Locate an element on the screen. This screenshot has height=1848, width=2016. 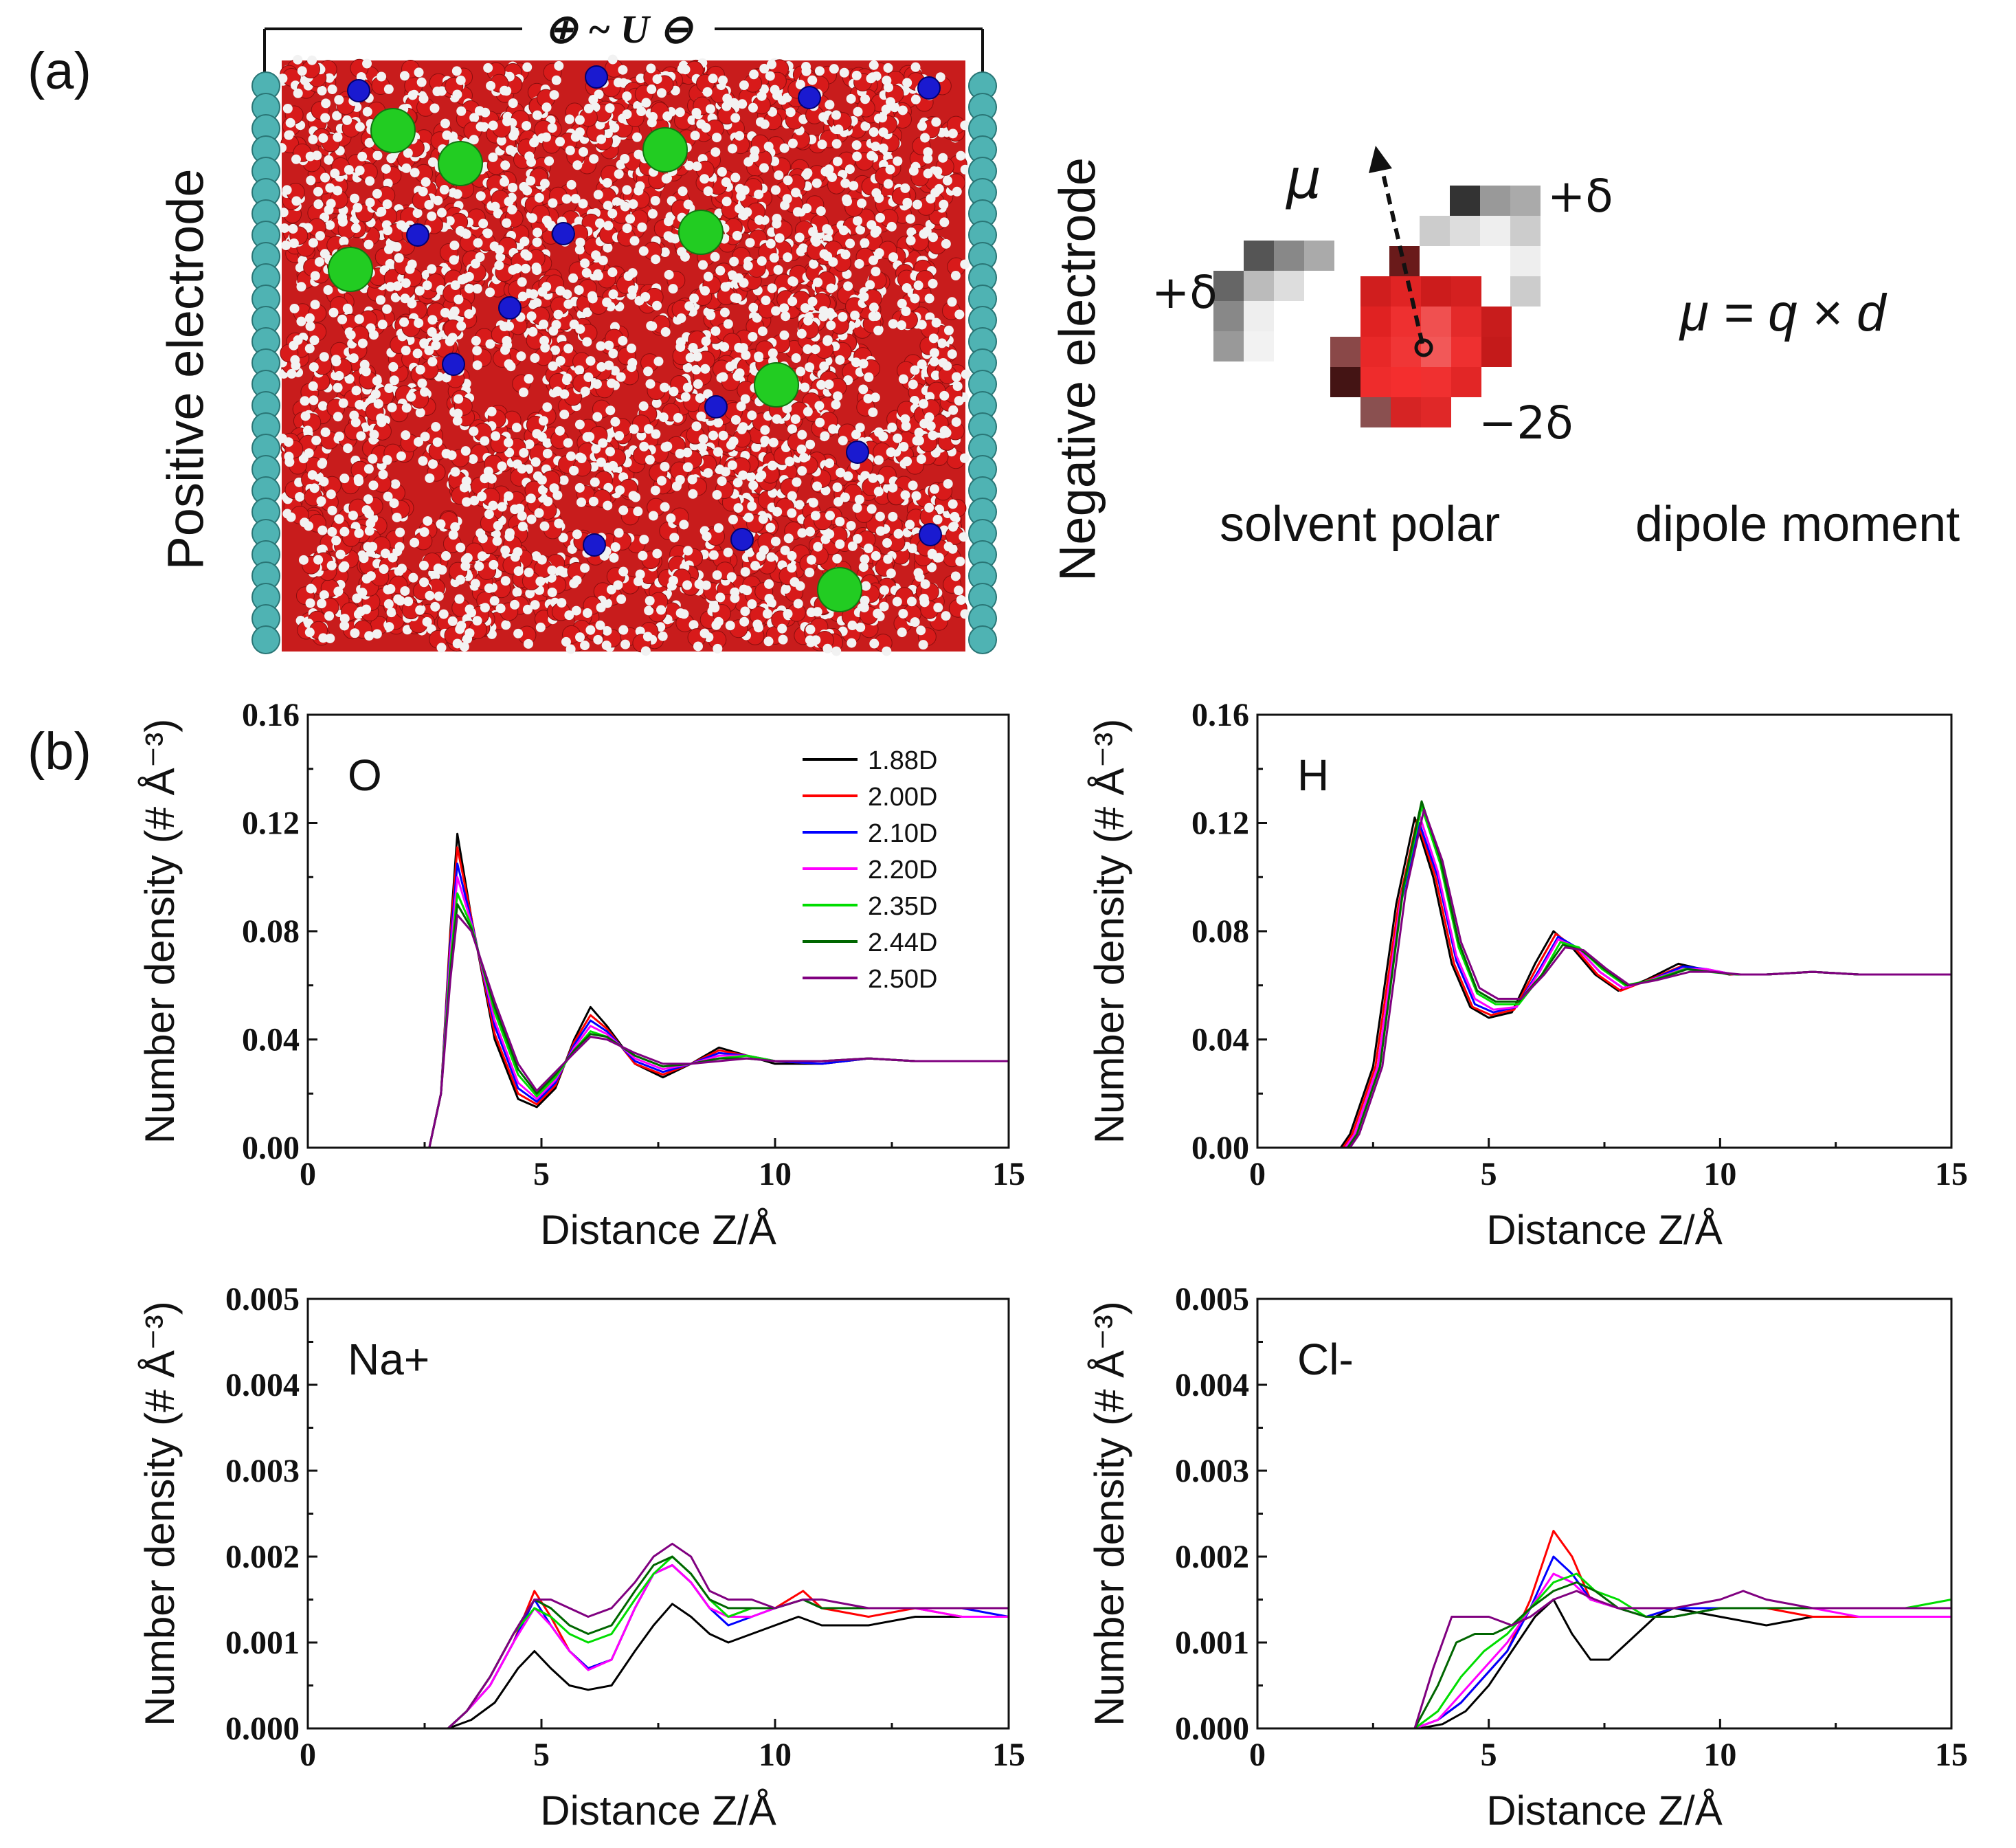
x-tick-label: 0 is located at coordinates (308, 1174).